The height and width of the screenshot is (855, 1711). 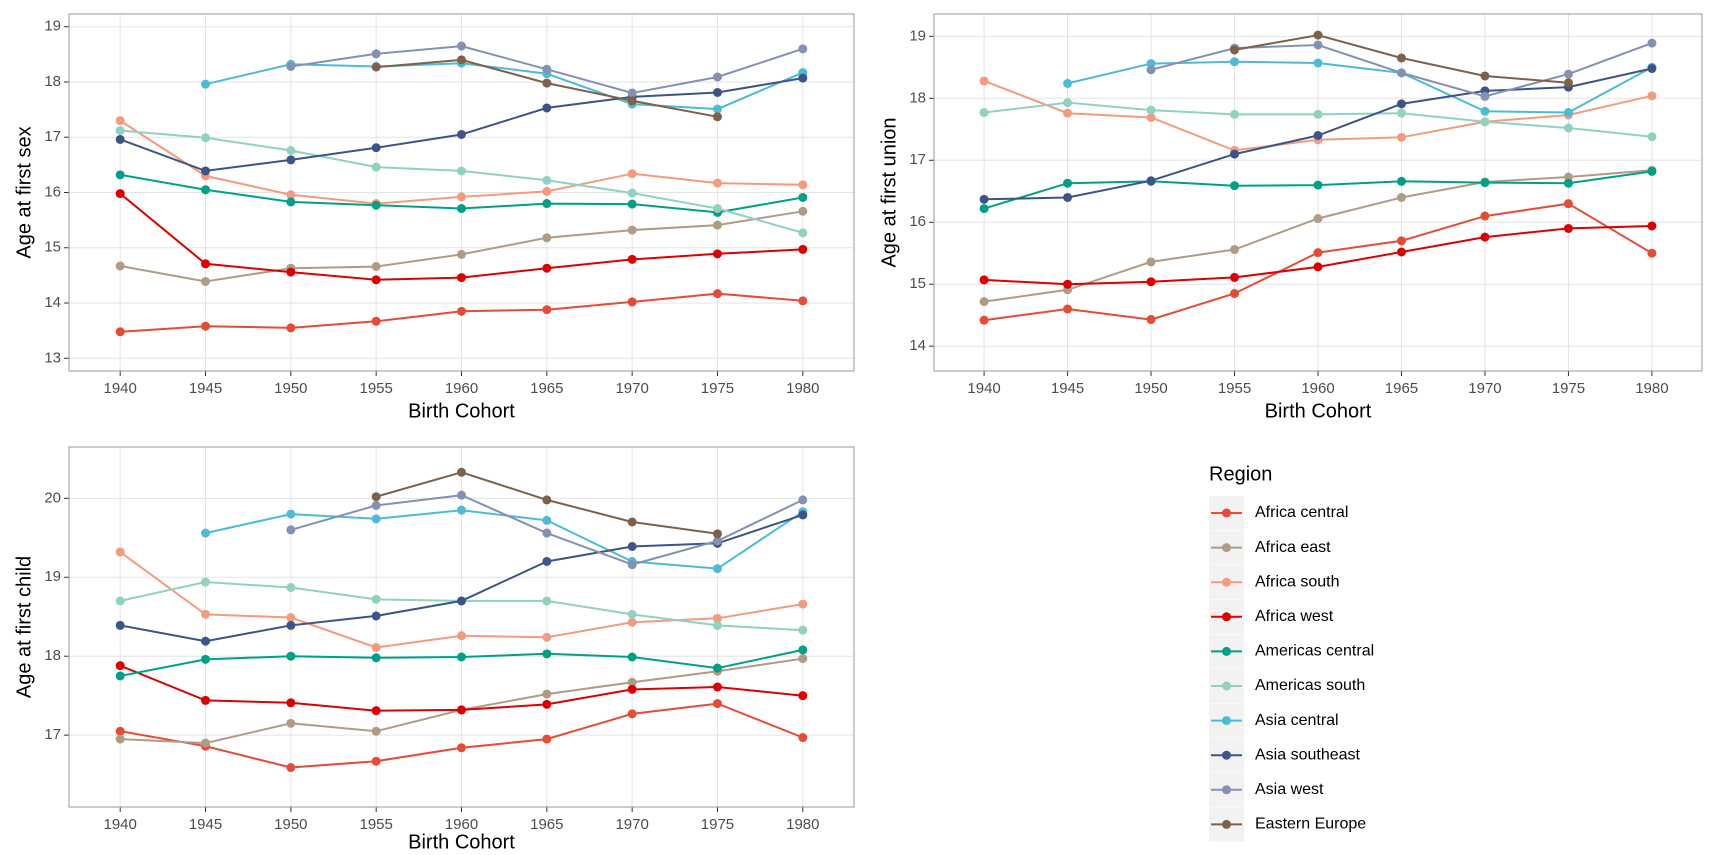 What do you see at coordinates (917, 345) in the screenshot?
I see `y-tick-label: 14` at bounding box center [917, 345].